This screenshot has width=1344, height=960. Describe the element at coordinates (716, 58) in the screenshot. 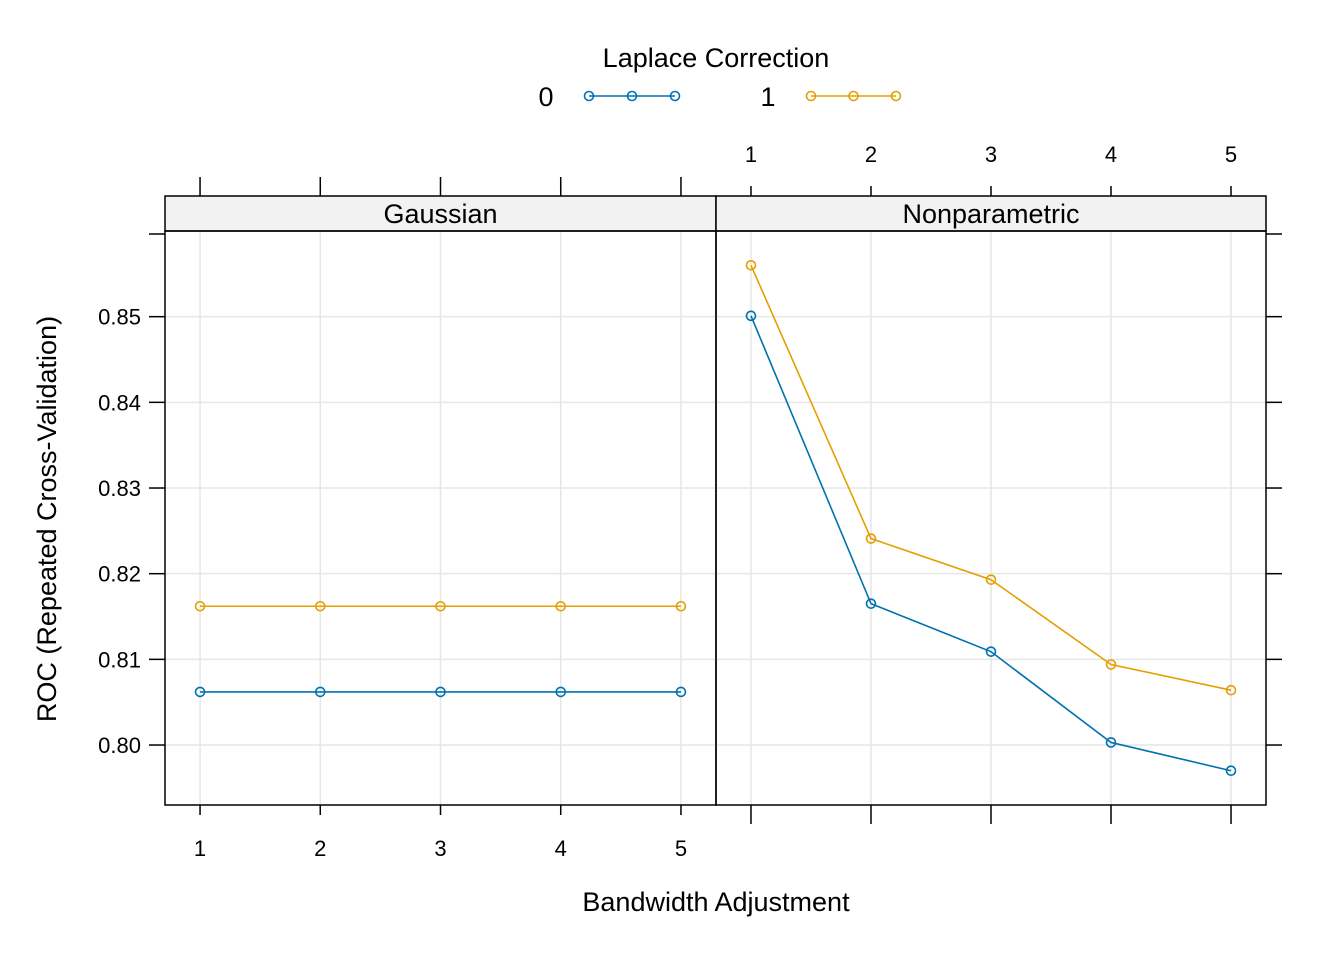

I see `legend-title: Laplace Correction` at that location.